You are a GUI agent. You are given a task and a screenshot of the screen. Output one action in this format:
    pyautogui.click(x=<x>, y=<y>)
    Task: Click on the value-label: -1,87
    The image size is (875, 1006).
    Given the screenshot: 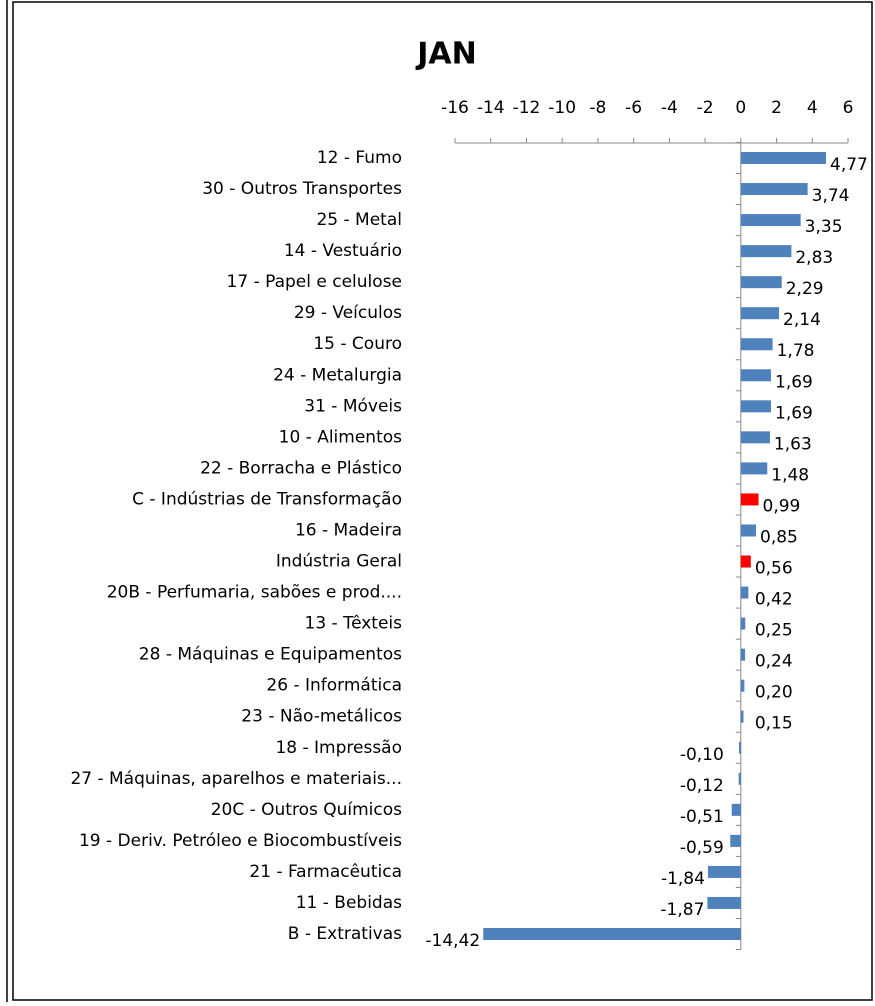 What is the action you would take?
    pyautogui.click(x=682, y=910)
    